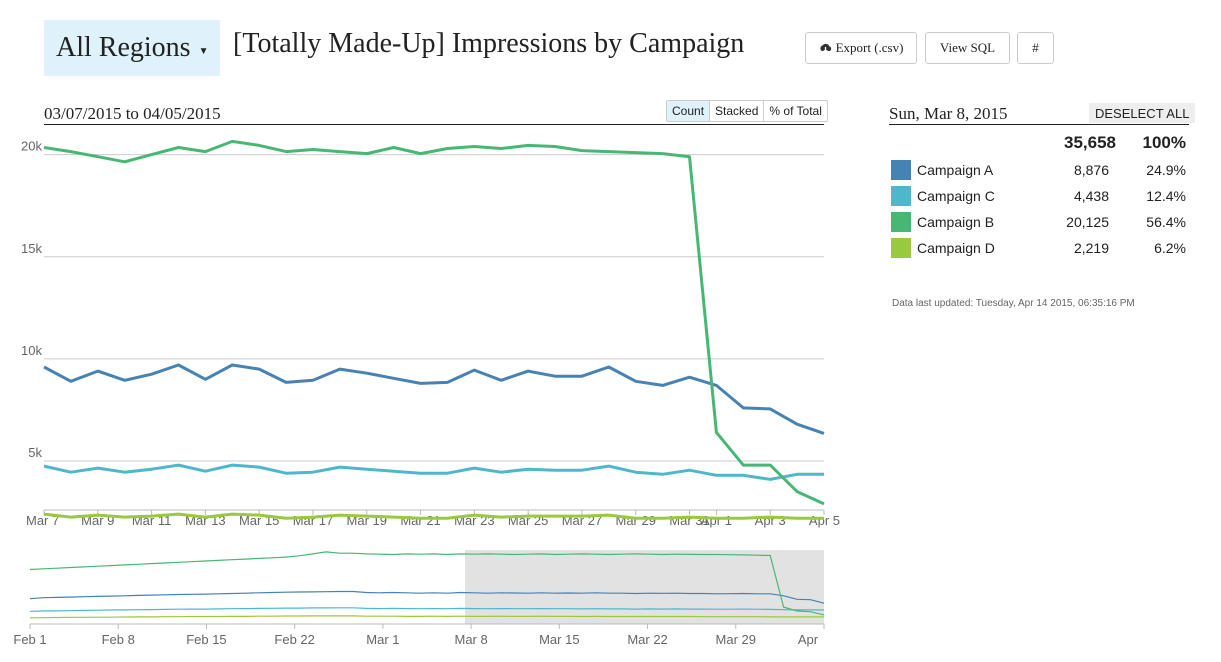 This screenshot has height=662, width=1221. What do you see at coordinates (955, 170) in the screenshot?
I see `legend-name: Campaign A` at bounding box center [955, 170].